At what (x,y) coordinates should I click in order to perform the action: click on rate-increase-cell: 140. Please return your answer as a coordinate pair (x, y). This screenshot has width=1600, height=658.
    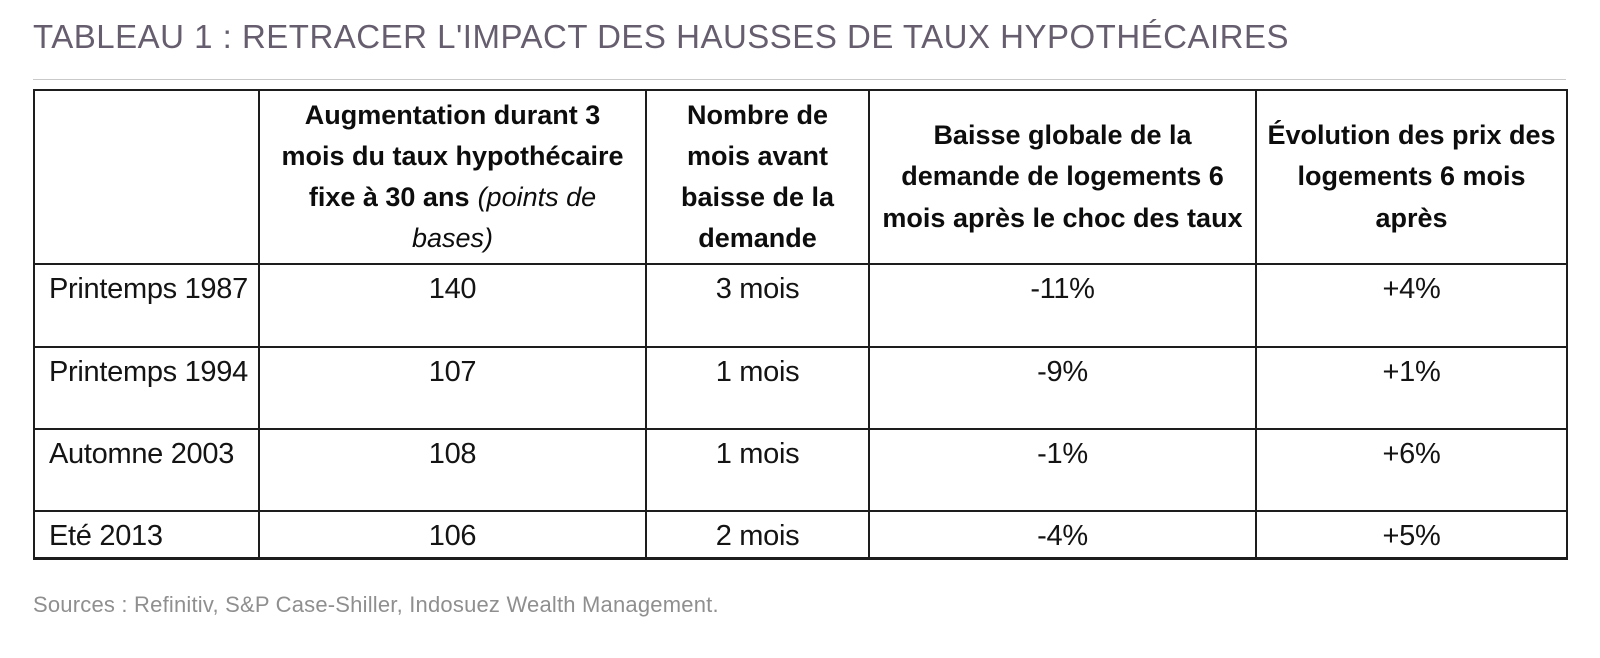
    Looking at the image, I should click on (452, 306).